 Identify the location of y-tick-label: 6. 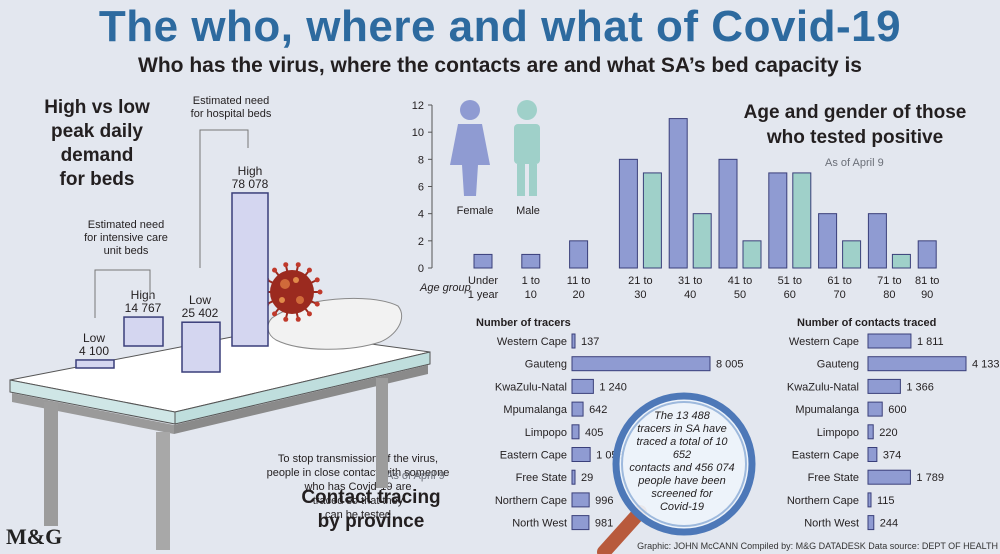
(421, 188).